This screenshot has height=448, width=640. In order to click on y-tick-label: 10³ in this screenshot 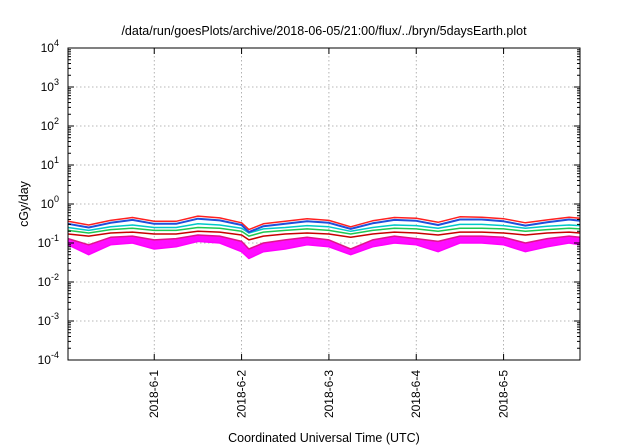, I will do `click(50, 85)`.